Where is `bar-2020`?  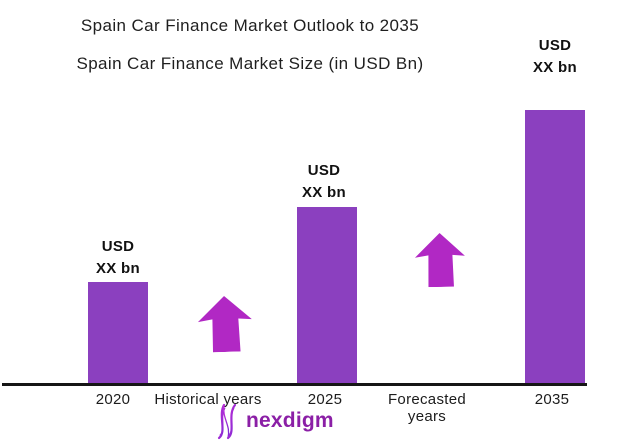
bar-2020 is located at coordinates (118, 332).